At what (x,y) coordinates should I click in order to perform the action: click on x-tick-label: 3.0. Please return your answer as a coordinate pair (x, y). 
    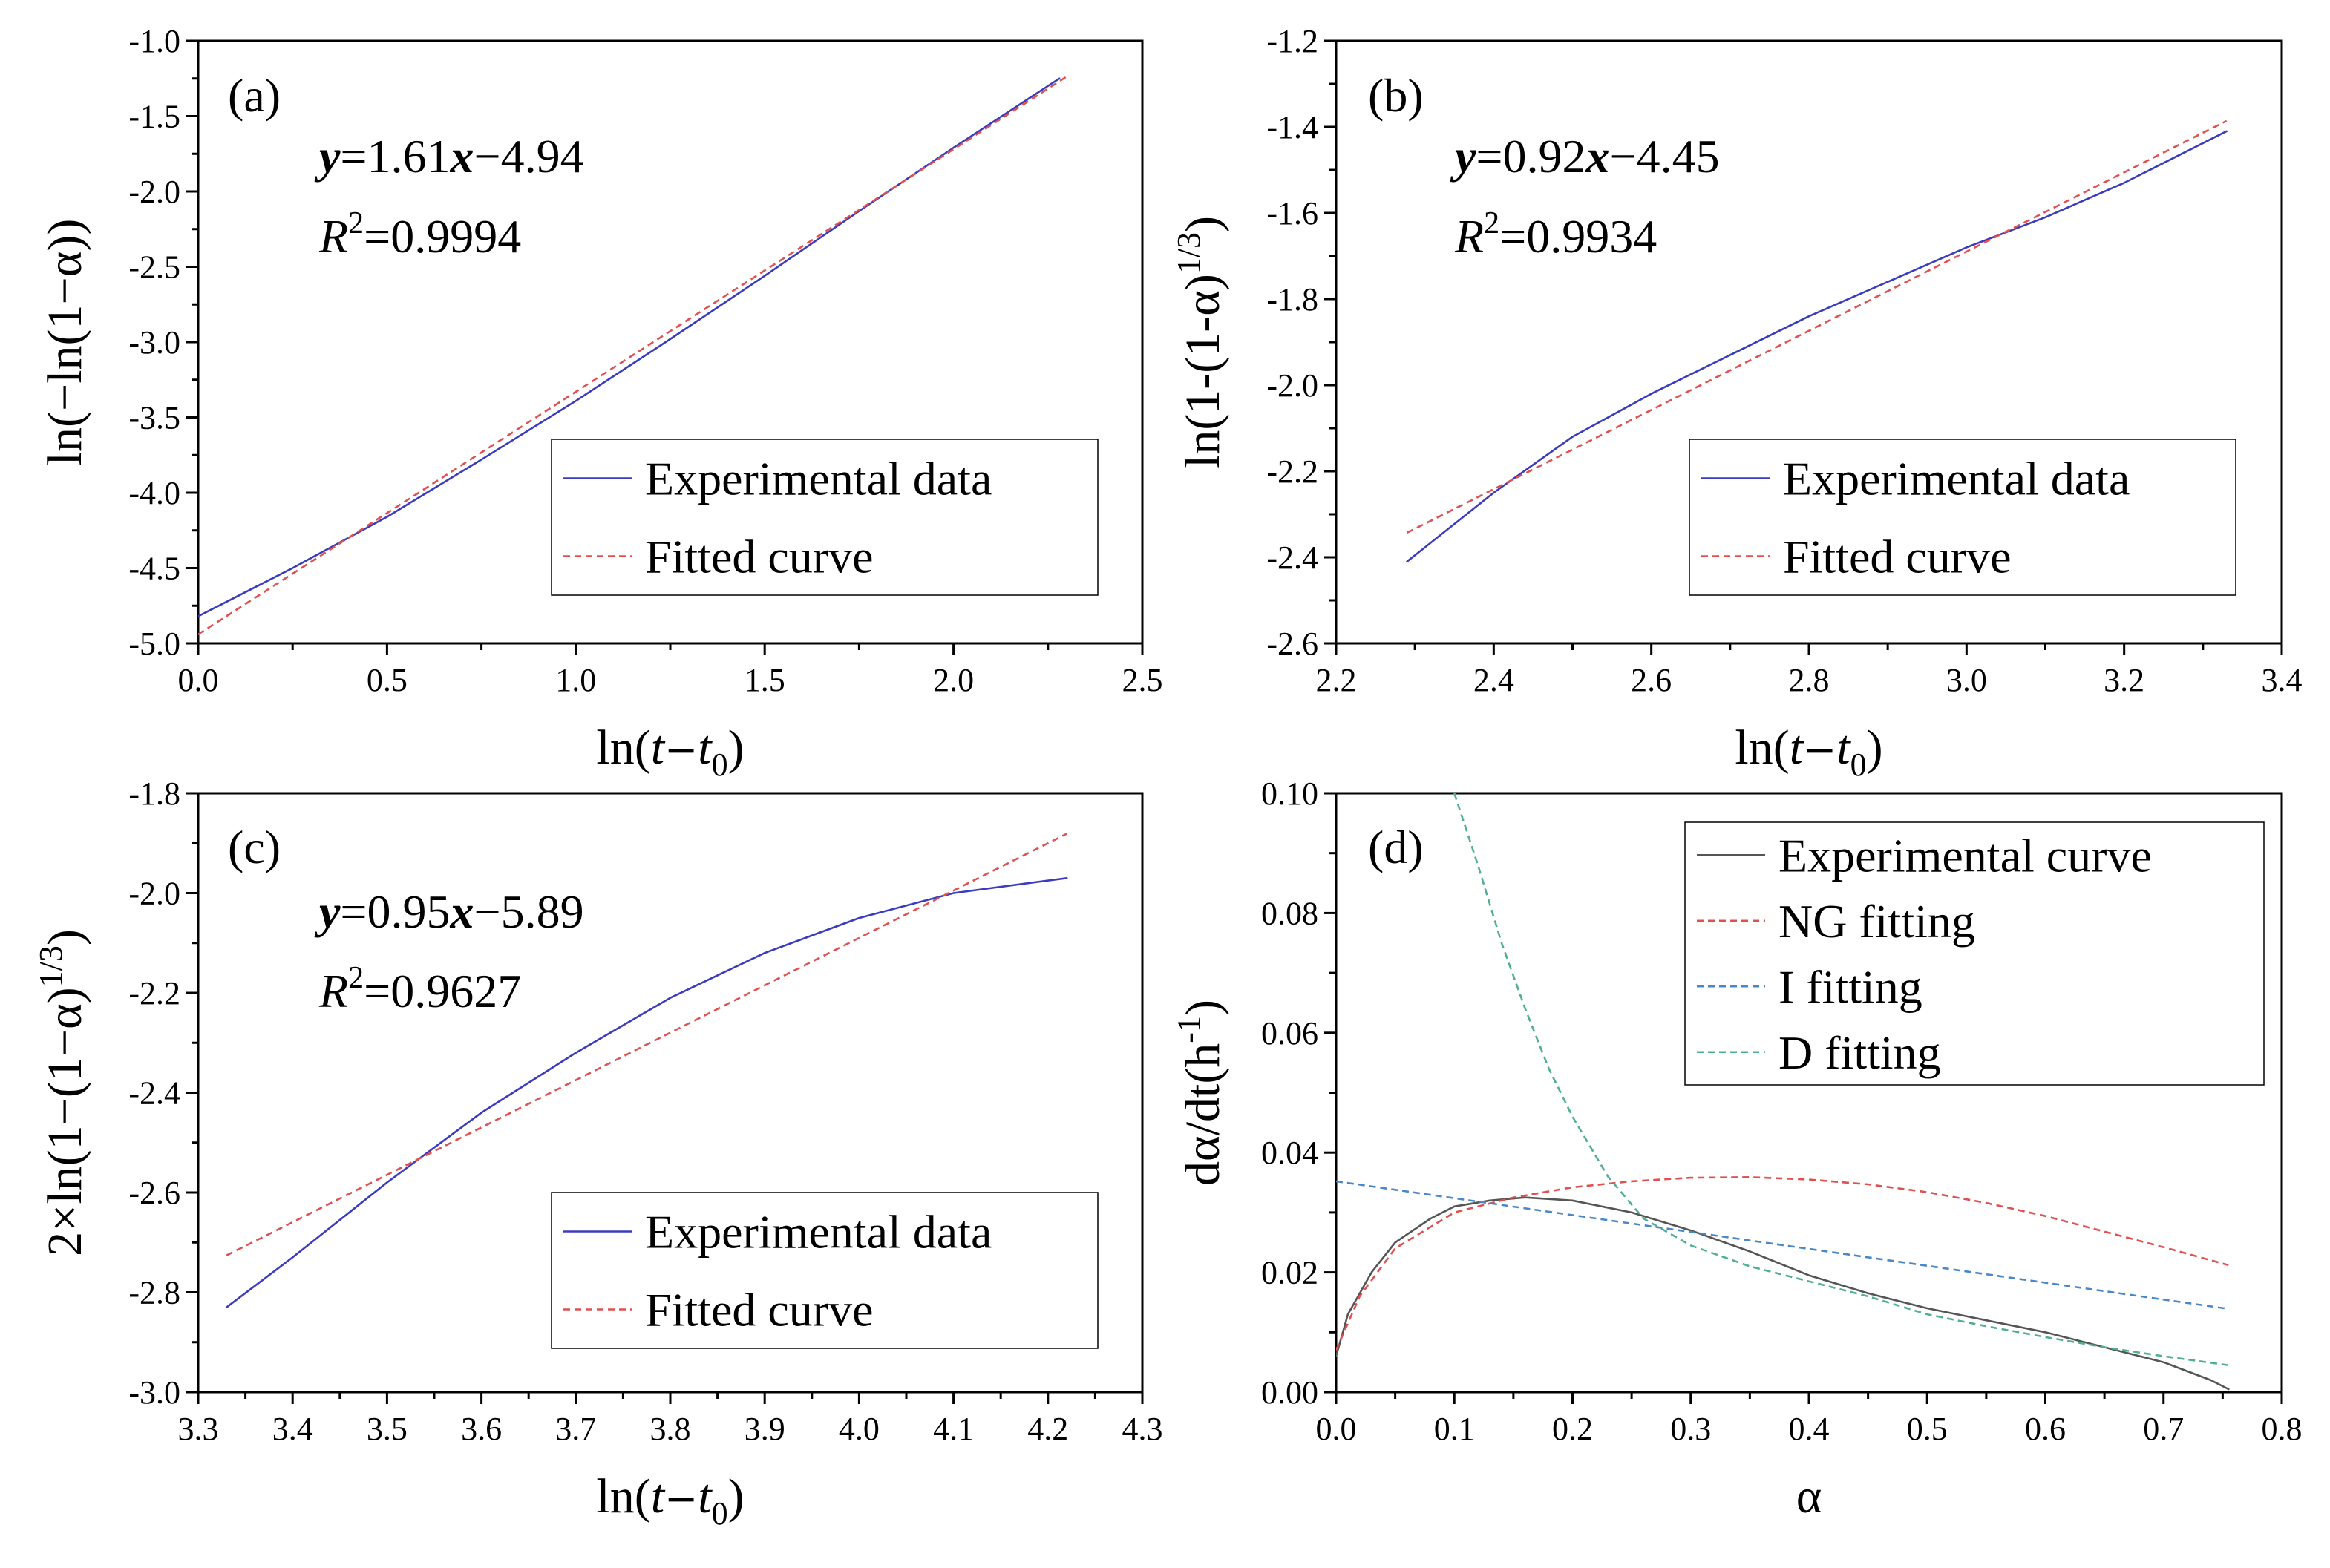
    Looking at the image, I should click on (1967, 680).